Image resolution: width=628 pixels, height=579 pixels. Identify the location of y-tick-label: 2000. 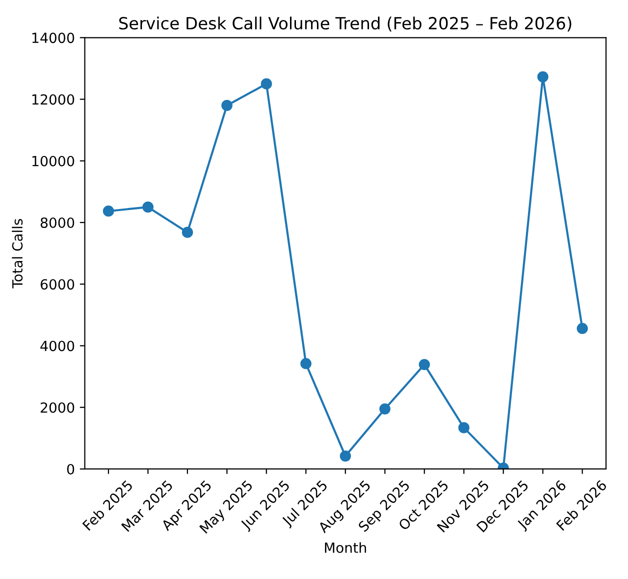
(57, 407).